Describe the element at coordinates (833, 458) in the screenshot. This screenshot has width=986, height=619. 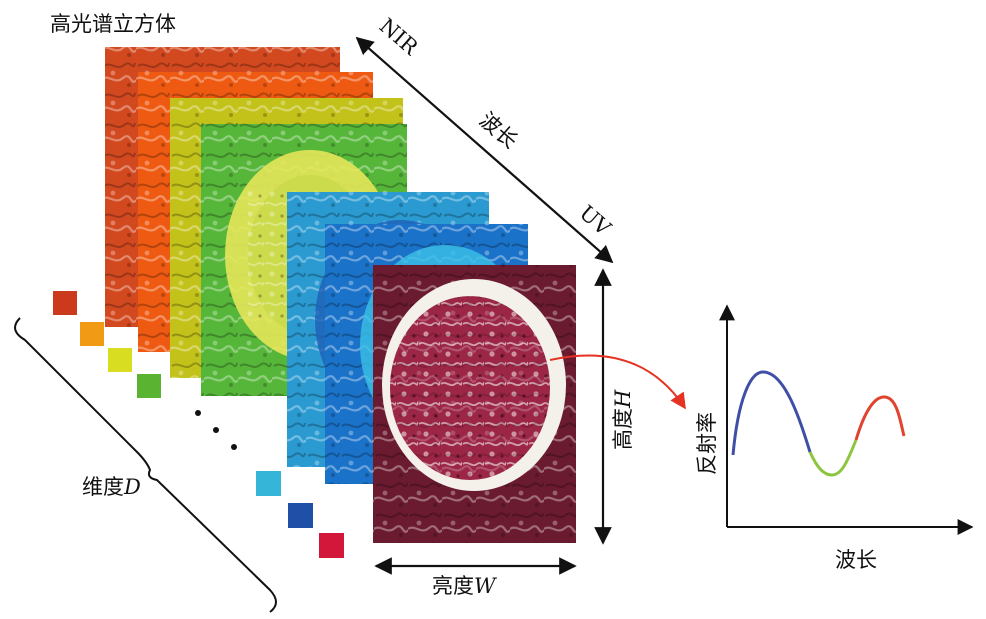
I see `curve-green-segment` at that location.